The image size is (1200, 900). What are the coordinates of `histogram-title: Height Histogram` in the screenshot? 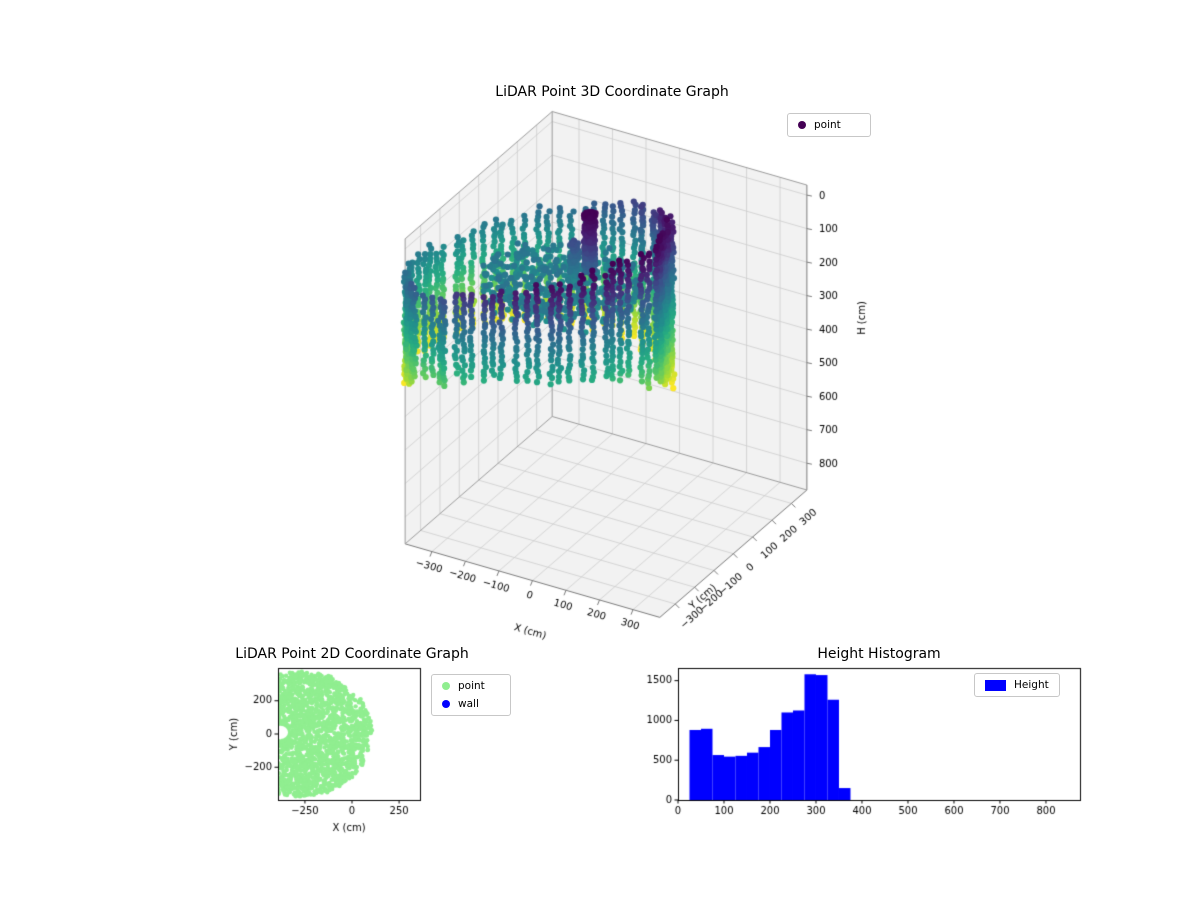 It's located at (879, 654).